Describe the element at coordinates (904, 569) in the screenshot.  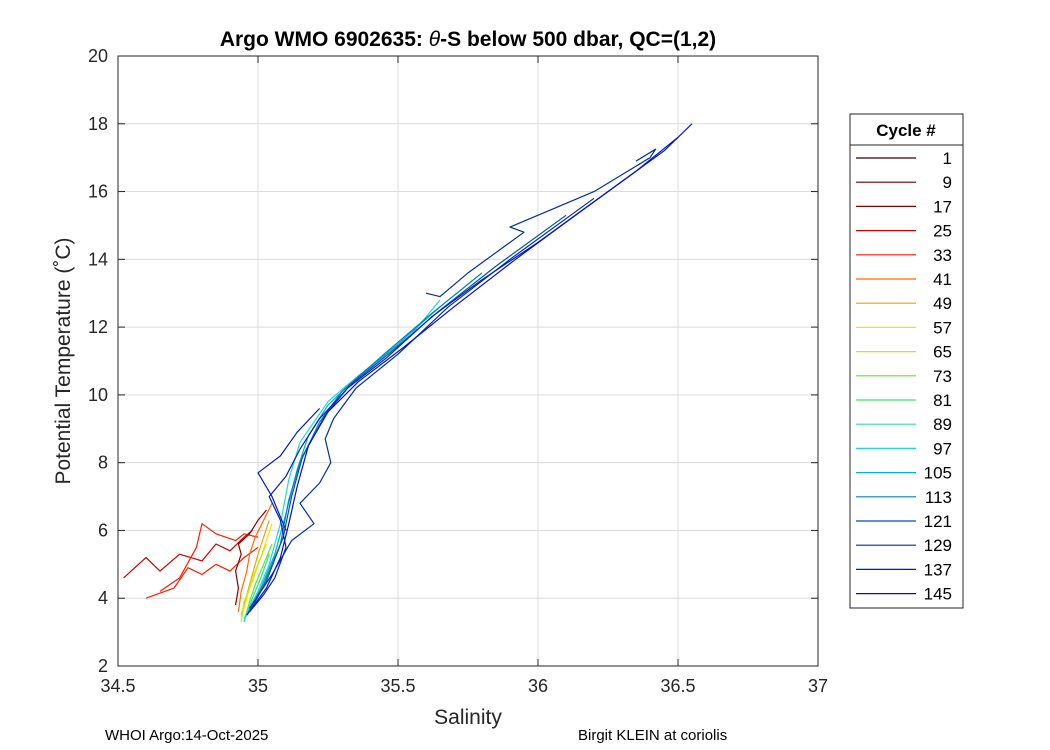
I see `legend-entry: 137` at that location.